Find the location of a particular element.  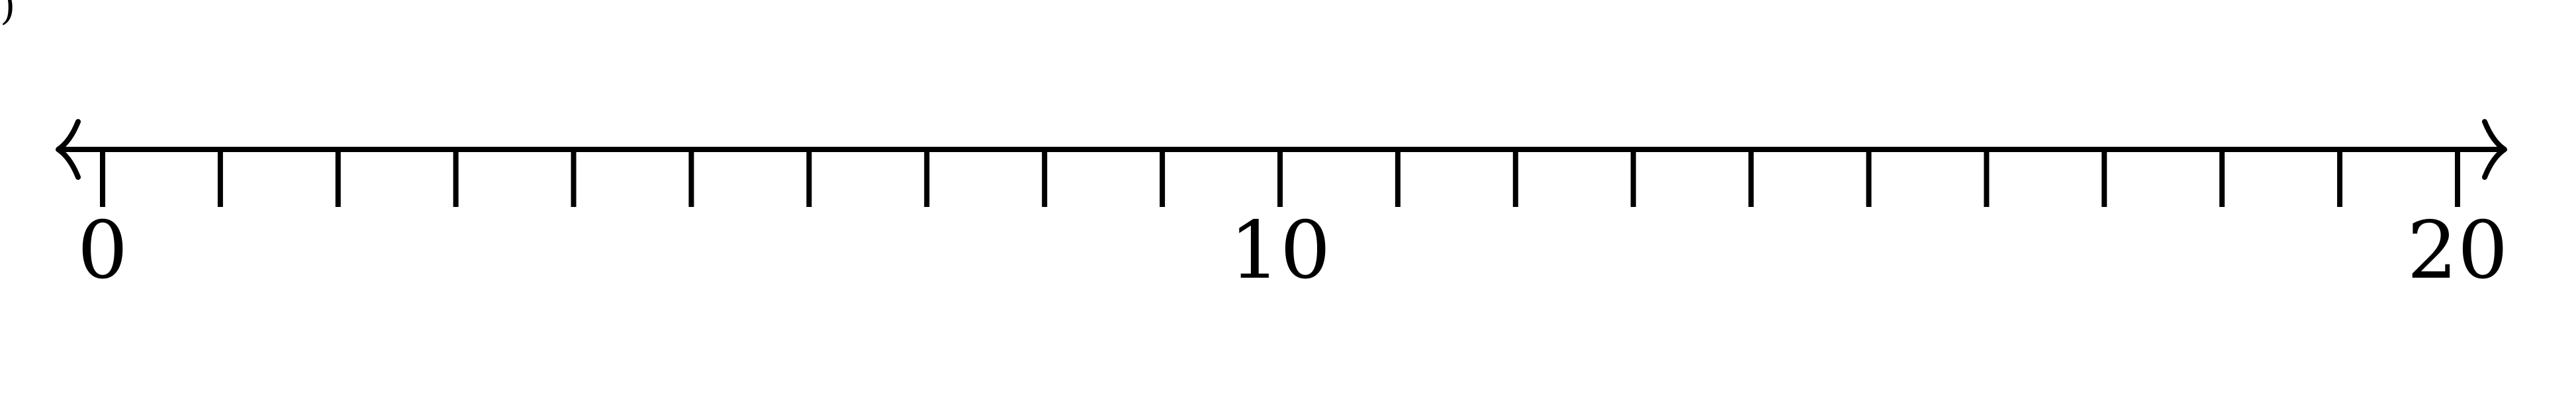

tick-marks is located at coordinates (1280, 178).